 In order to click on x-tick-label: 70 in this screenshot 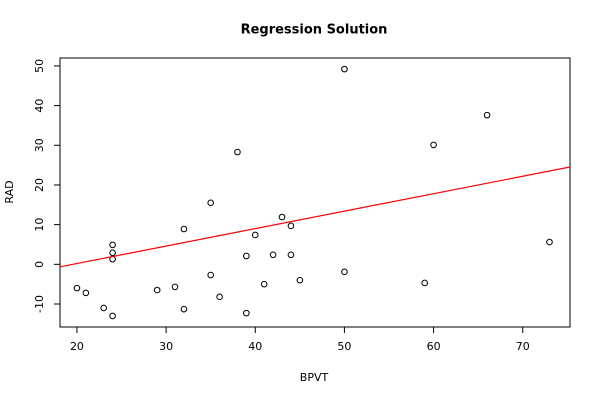, I will do `click(523, 346)`.